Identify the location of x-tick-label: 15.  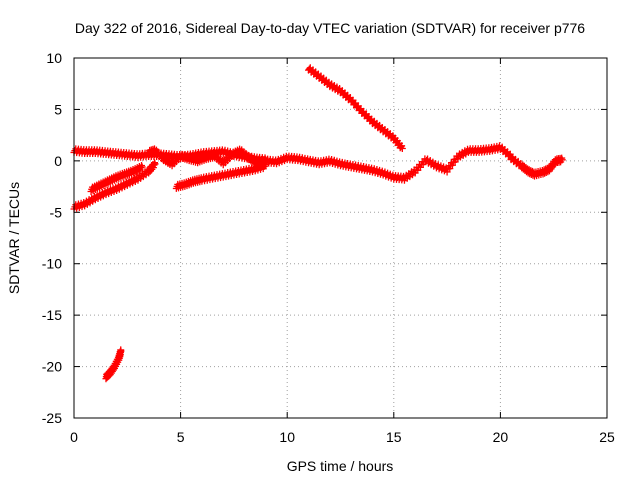
(394, 437).